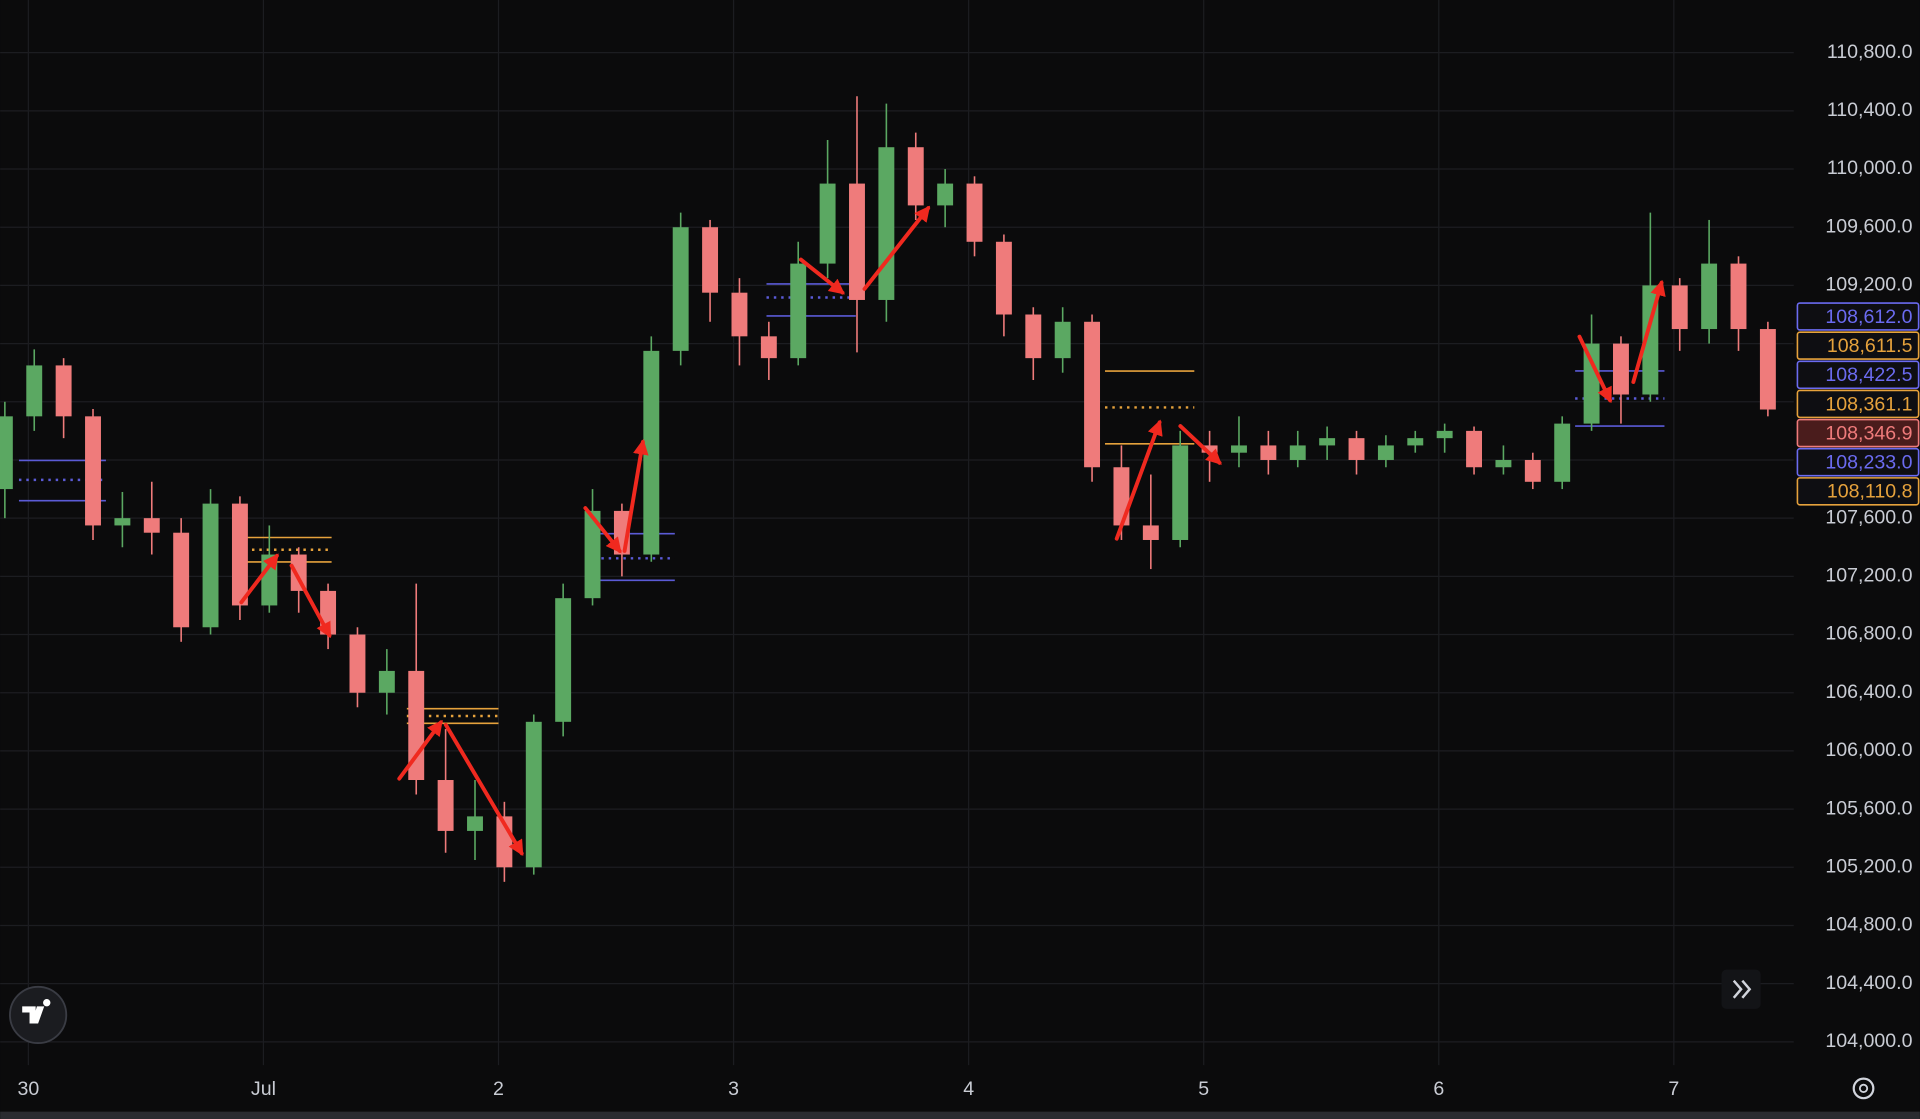 The width and height of the screenshot is (1920, 1119). I want to click on y-tick-label: 104,400.0, so click(1868, 983).